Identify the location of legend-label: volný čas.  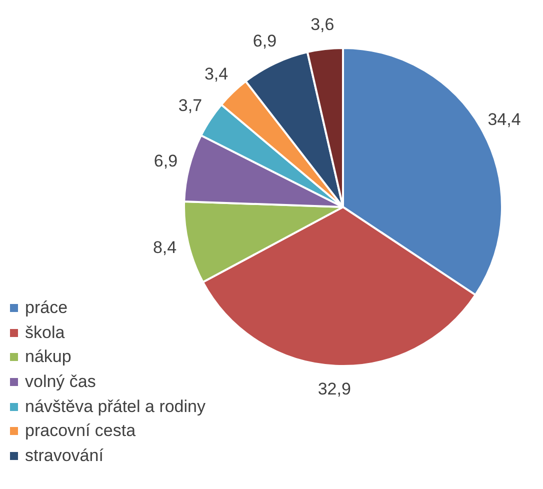
(60, 382).